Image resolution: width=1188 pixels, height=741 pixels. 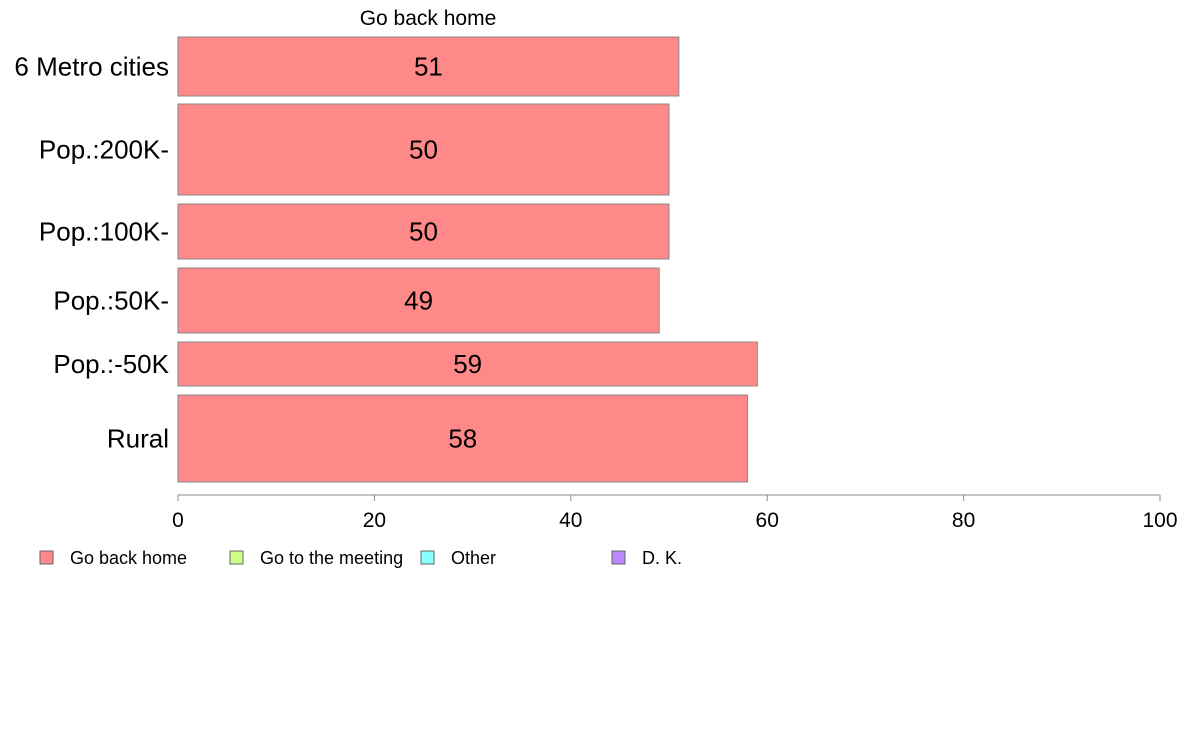 I want to click on data-label: 59, so click(x=467, y=364).